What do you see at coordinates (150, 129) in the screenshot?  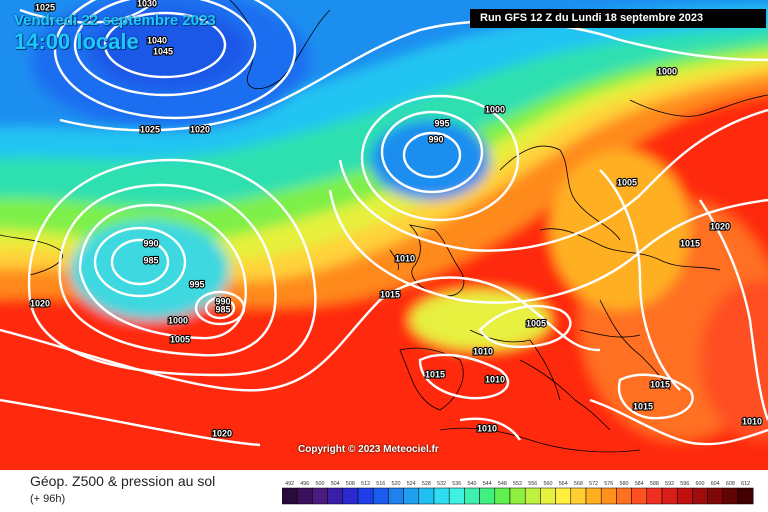 I see `pressure-label: 1025` at bounding box center [150, 129].